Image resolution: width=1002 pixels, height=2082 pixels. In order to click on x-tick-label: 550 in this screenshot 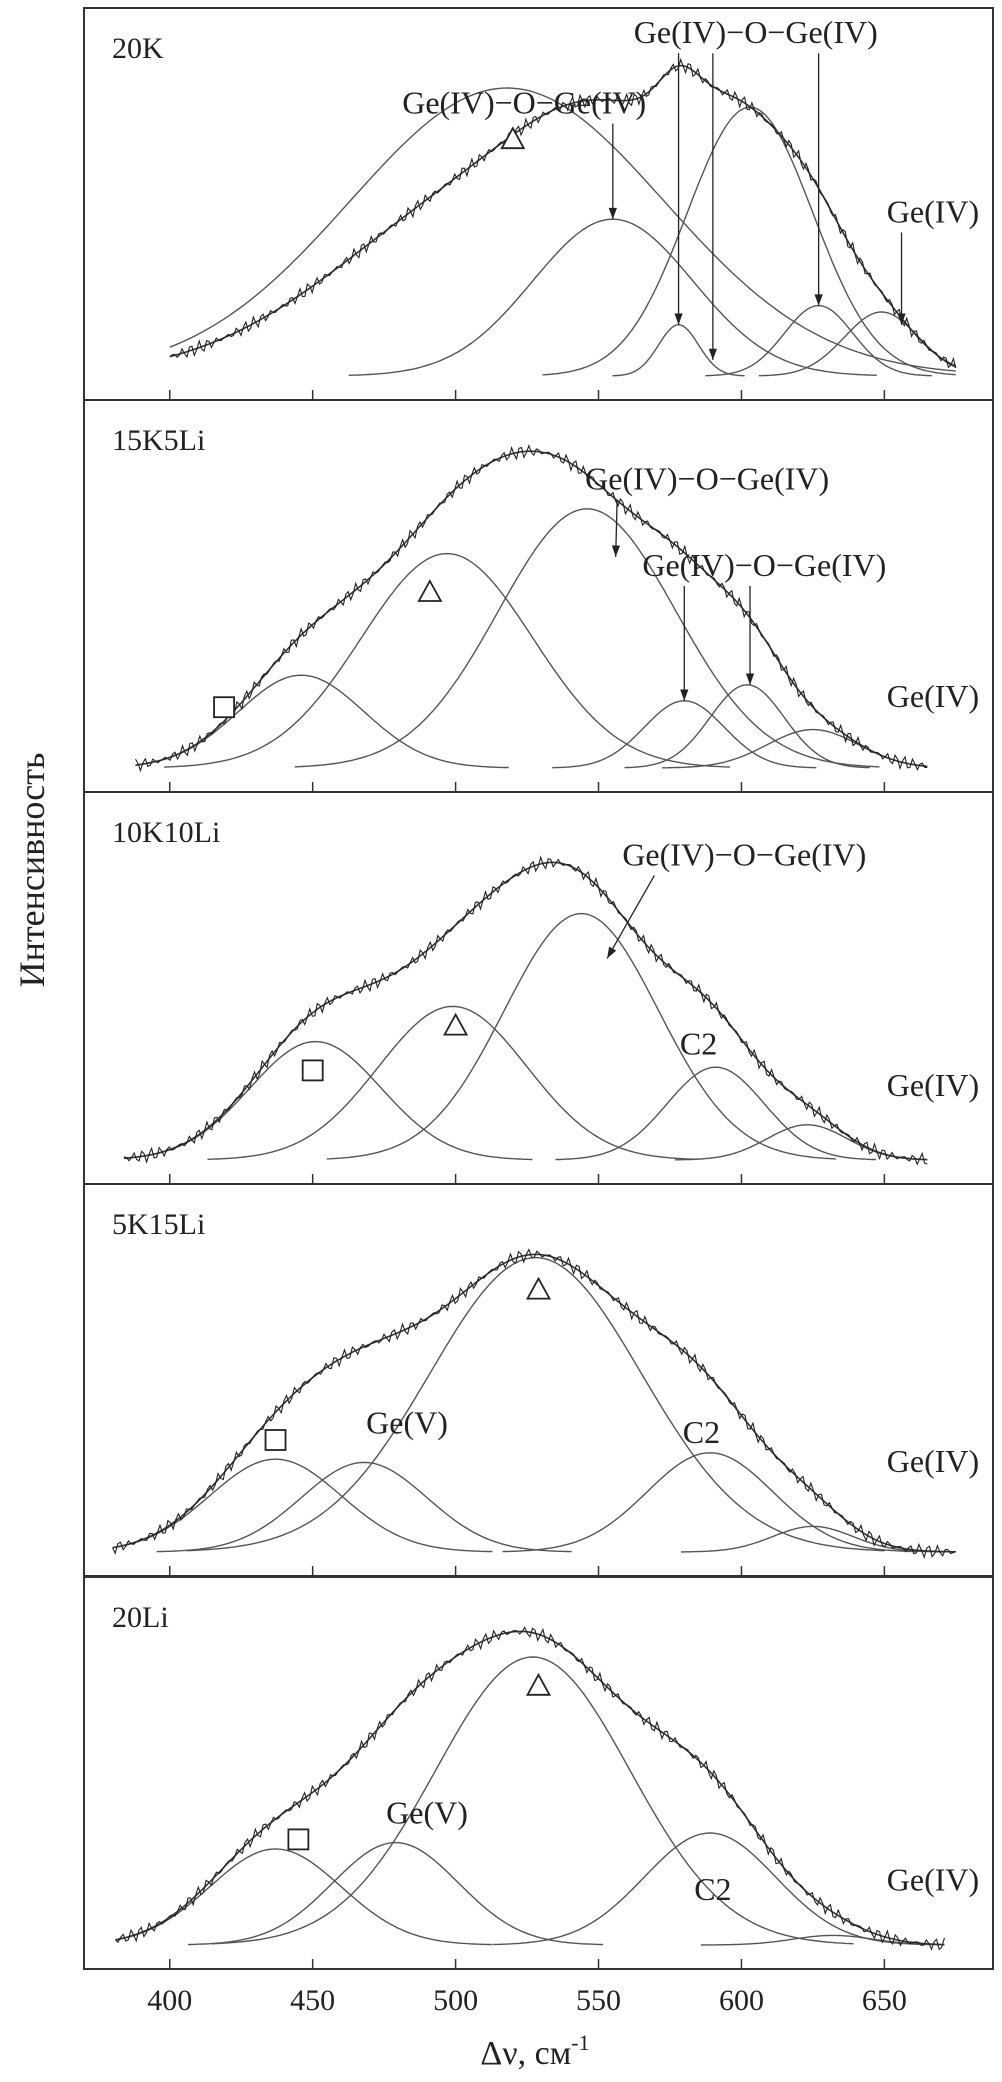, I will do `click(598, 2000)`.